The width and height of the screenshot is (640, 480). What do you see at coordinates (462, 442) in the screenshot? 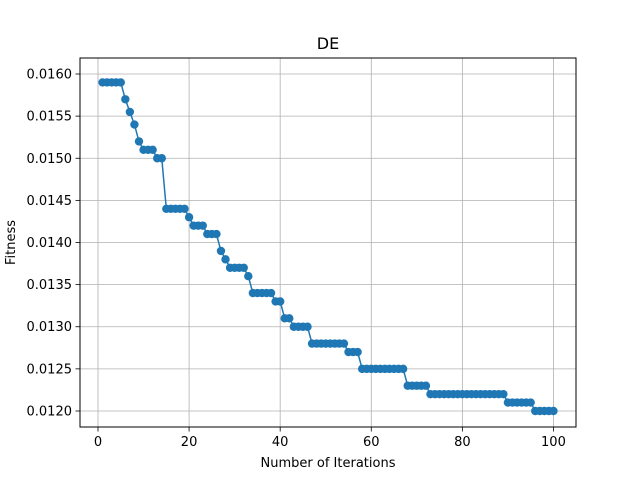
I see `x-tick-label: 80` at bounding box center [462, 442].